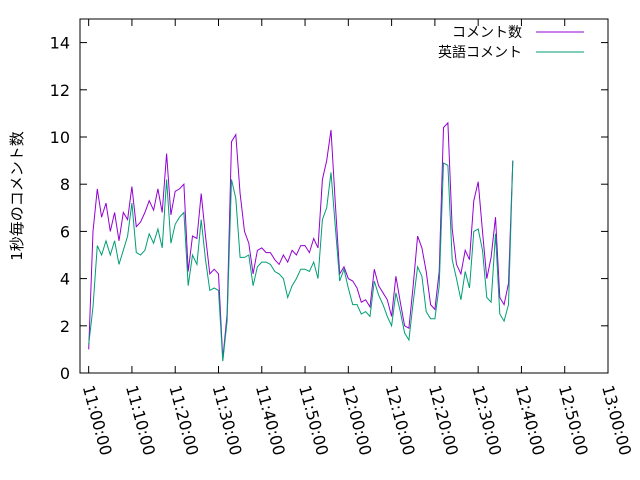 The width and height of the screenshot is (640, 480). Describe the element at coordinates (227, 420) in the screenshot. I see `x-tick-label: 11:30:00` at that location.